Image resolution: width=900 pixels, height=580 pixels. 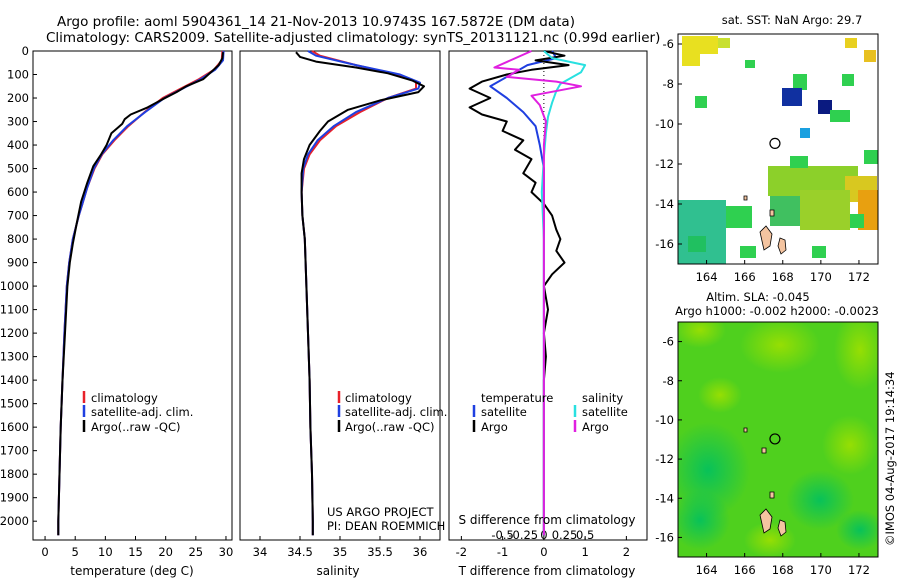 What do you see at coordinates (502, 535) in the screenshot?
I see `top-x-tick-label: -0.5` at bounding box center [502, 535].